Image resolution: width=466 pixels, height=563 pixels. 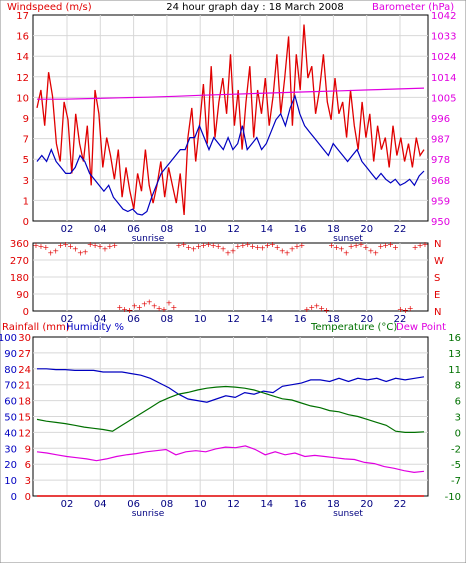 I want to click on compass-label: E, so click(x=437, y=295).